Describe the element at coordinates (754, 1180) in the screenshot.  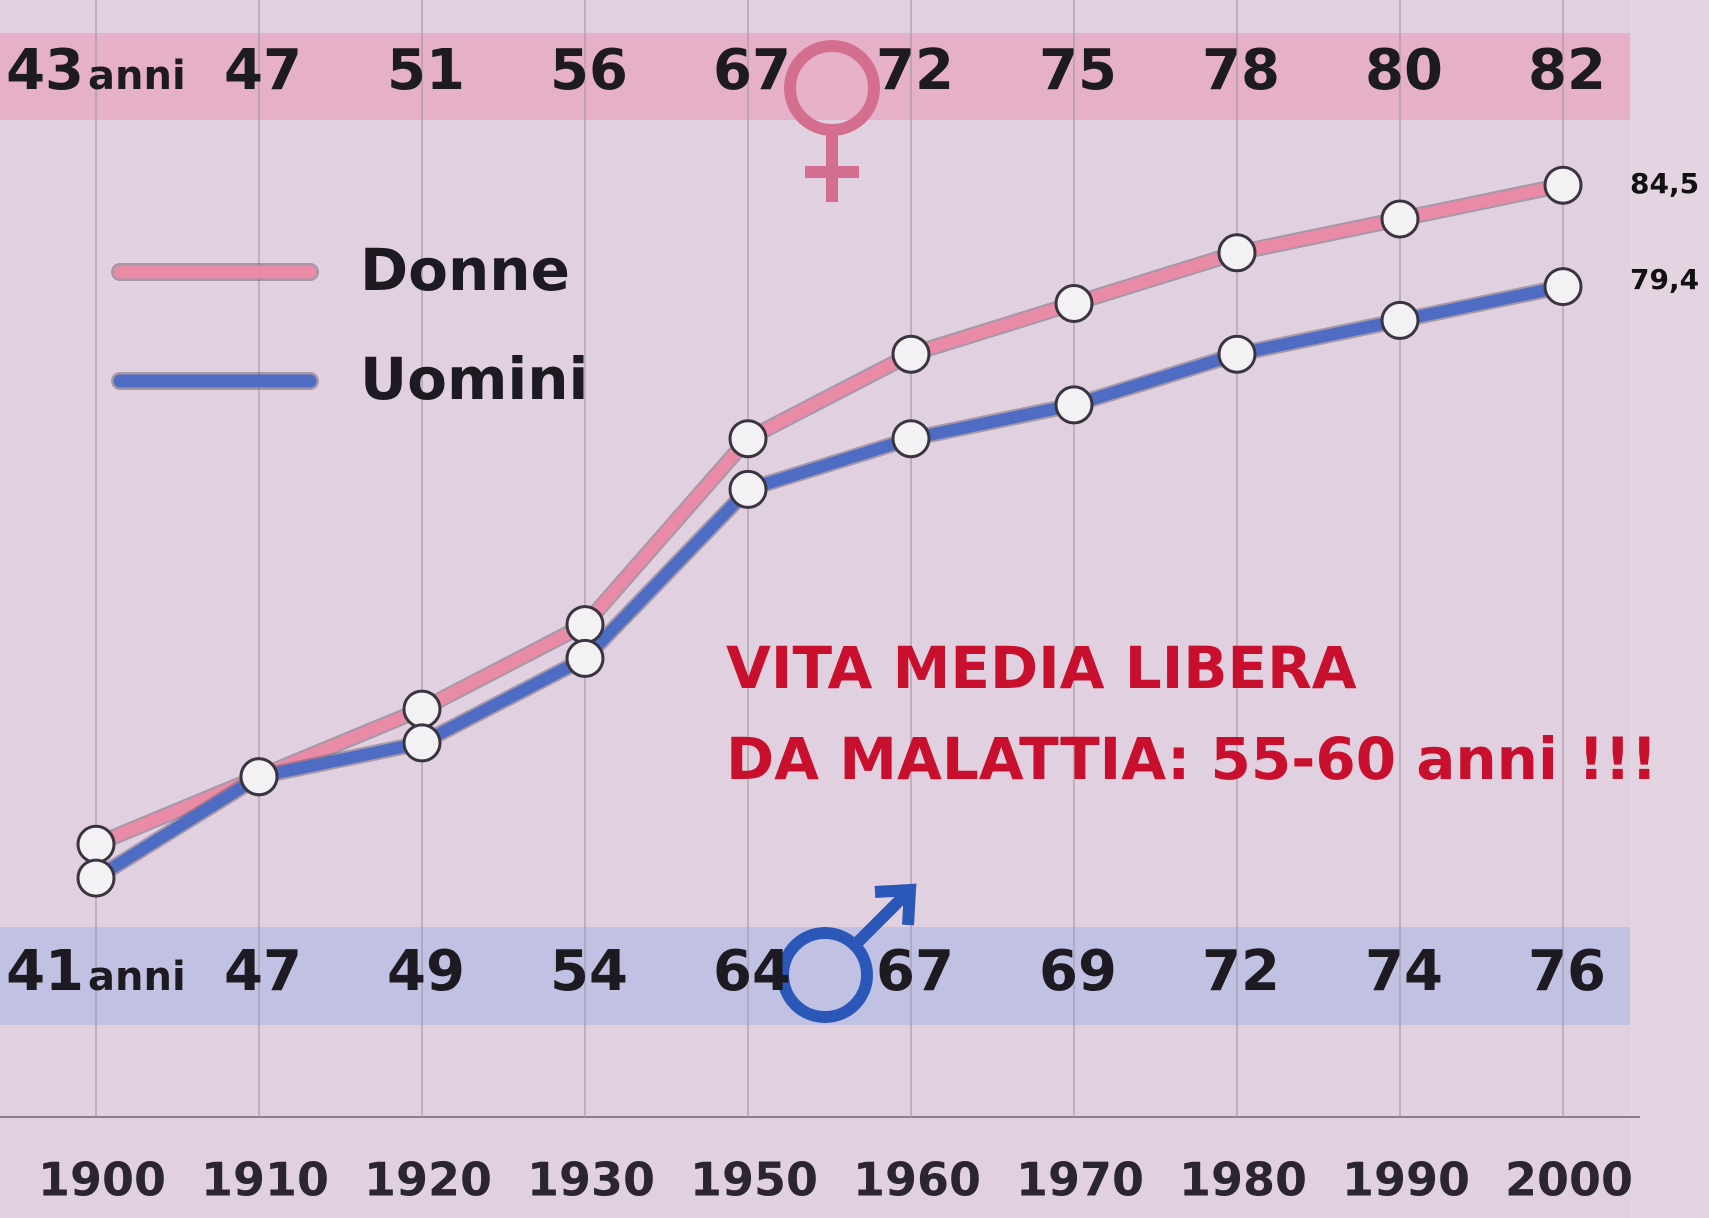
I see `x-tick-label: 1950` at that location.